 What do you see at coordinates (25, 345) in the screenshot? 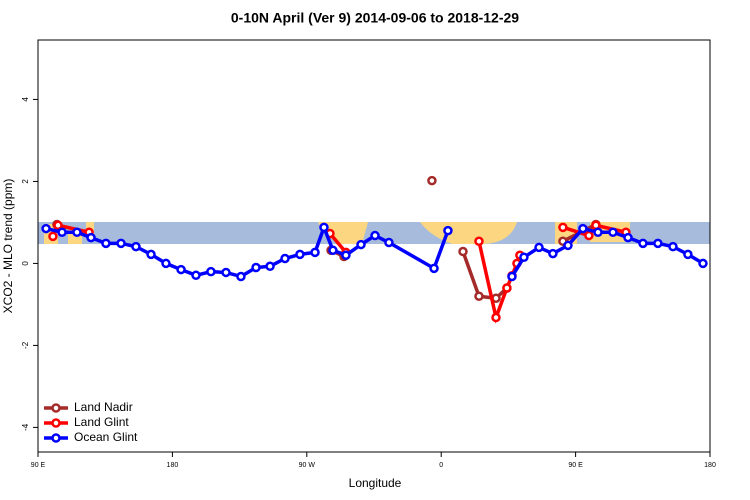
I see `y-tick-label: -2` at bounding box center [25, 345].